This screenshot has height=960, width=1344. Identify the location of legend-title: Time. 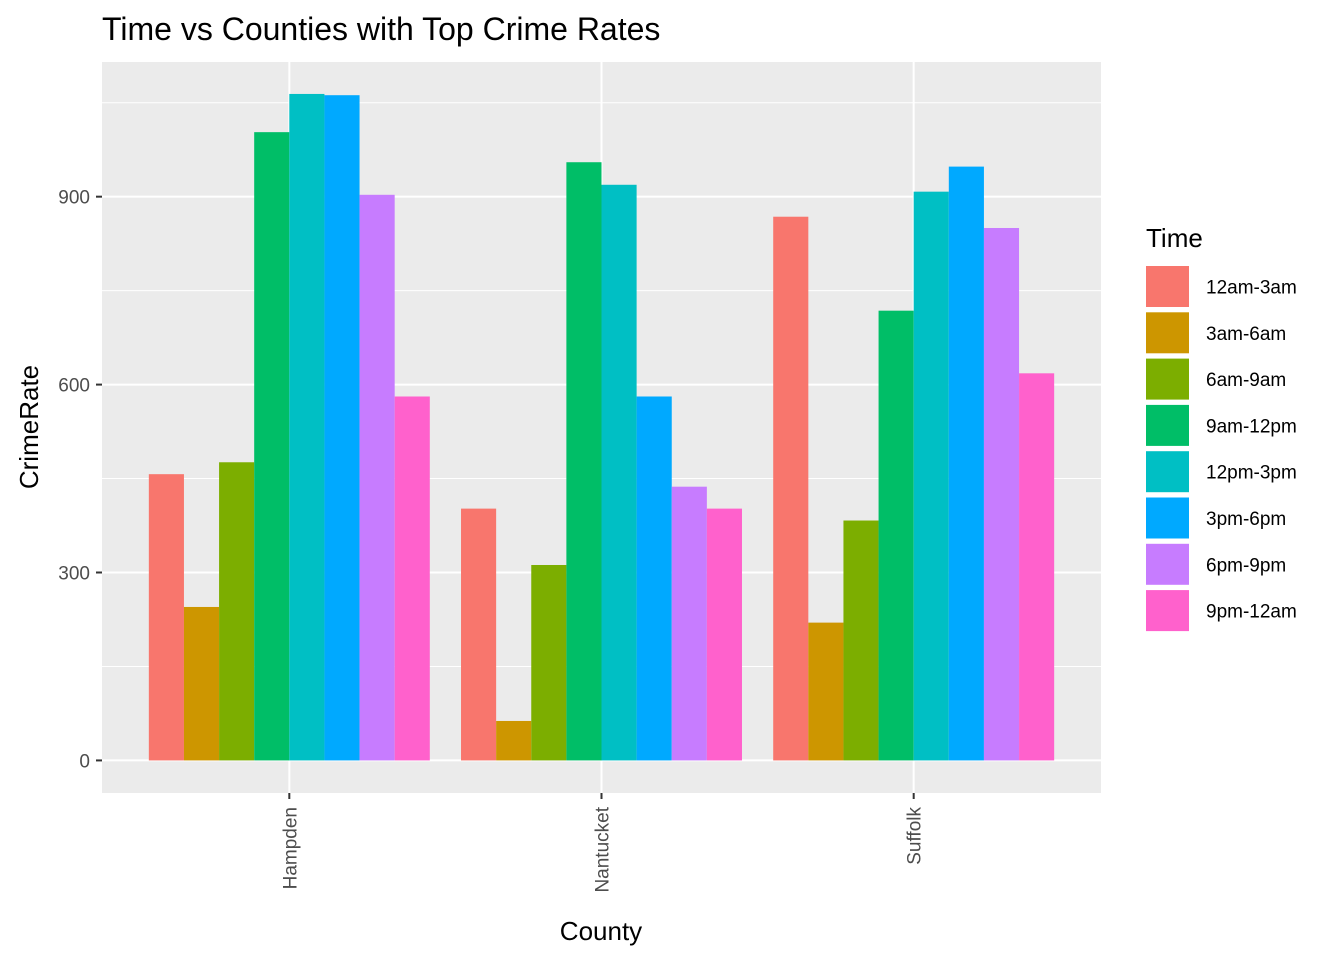
(1174, 238).